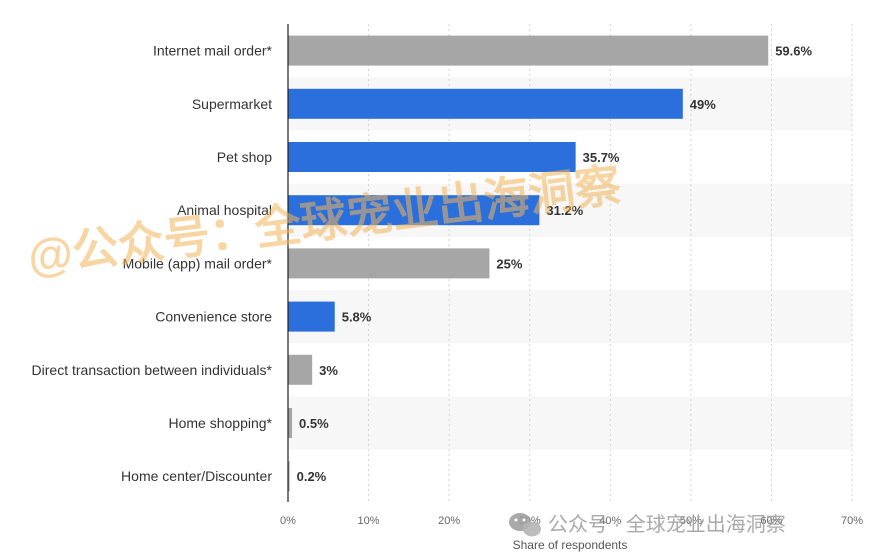 The height and width of the screenshot is (560, 874). What do you see at coordinates (771, 521) in the screenshot?
I see `x-tick-label: 60%` at bounding box center [771, 521].